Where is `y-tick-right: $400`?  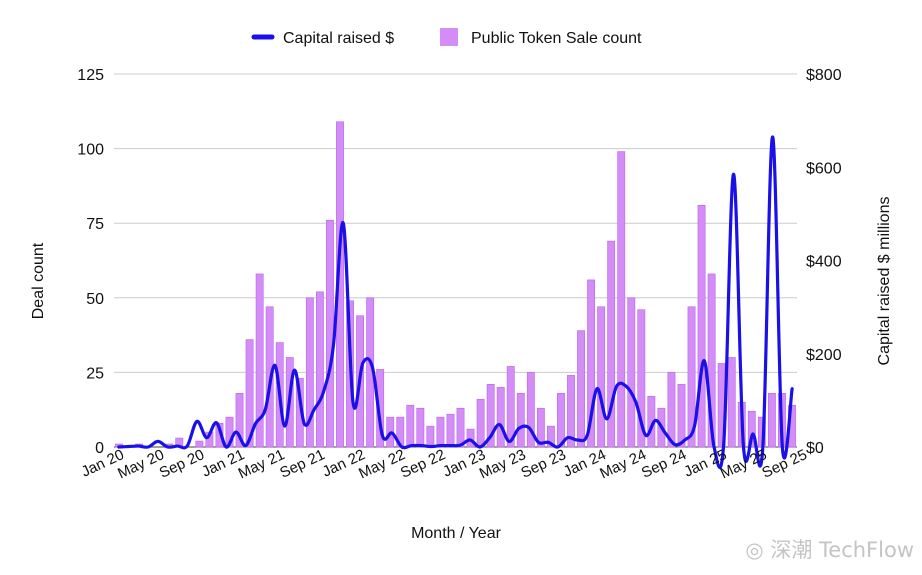 y-tick-right: $400 is located at coordinates (824, 262).